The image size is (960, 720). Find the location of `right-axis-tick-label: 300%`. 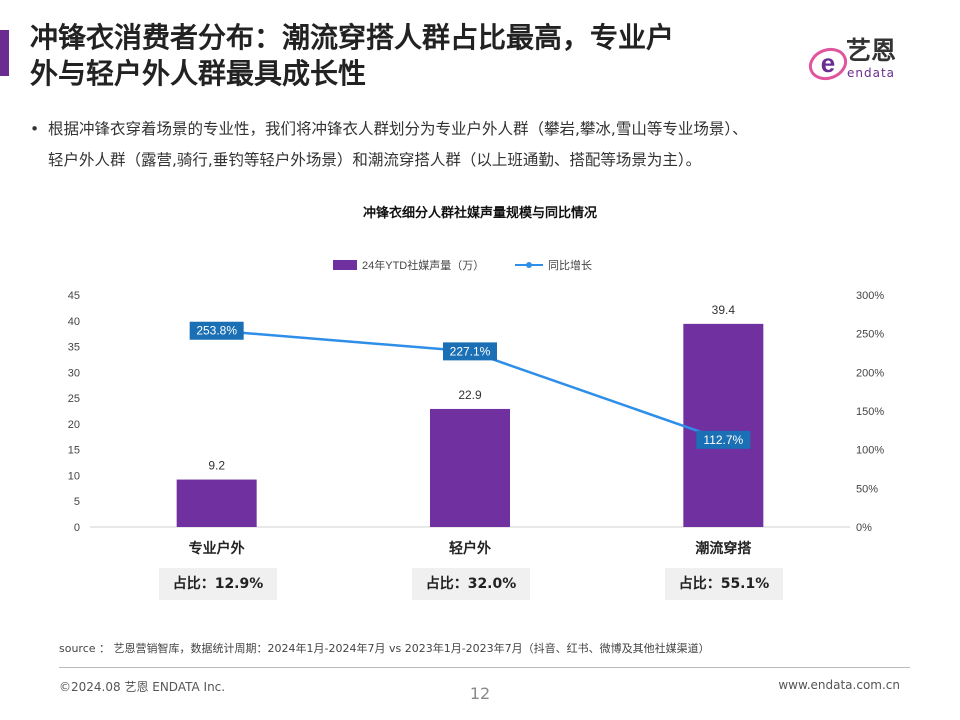

right-axis-tick-label: 300% is located at coordinates (870, 296).